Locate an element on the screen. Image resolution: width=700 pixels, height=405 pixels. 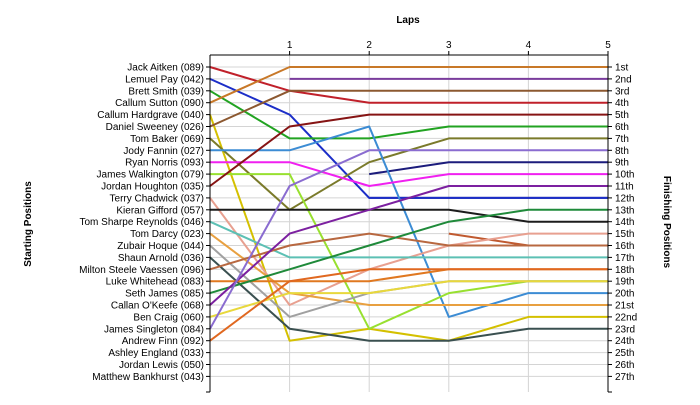
driver-label: Tom Sharpe Reynolds (046) is located at coordinates (141, 222).